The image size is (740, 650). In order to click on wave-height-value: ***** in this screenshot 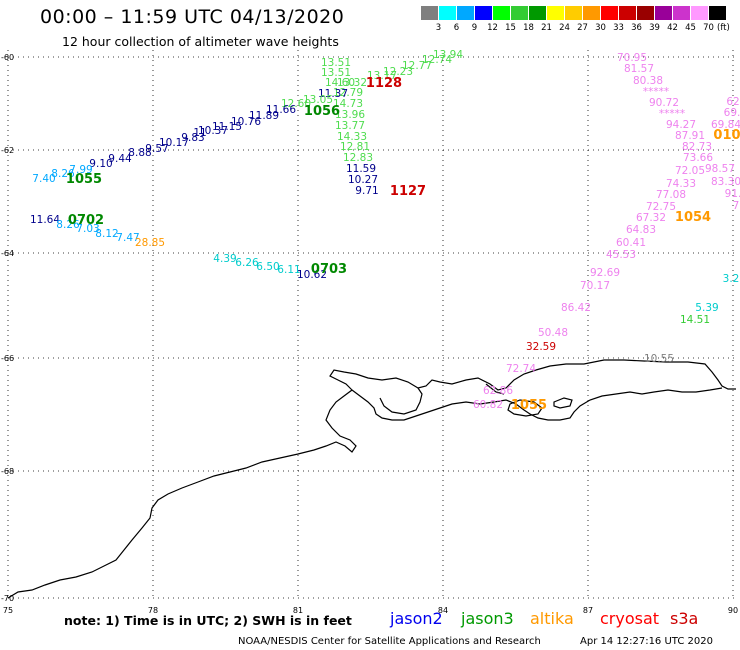, I will do `click(672, 114)`.